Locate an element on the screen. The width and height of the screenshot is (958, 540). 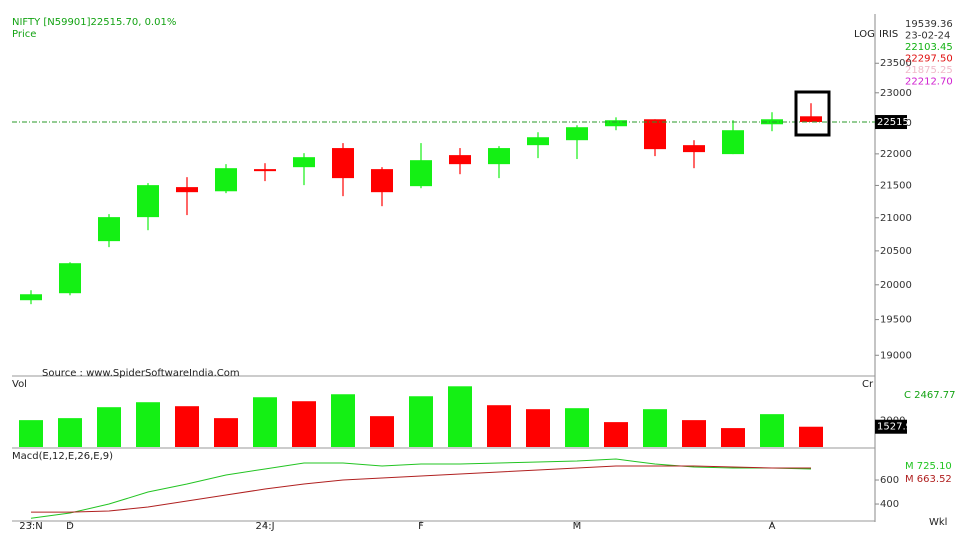
info-label: 22212.70 is located at coordinates (929, 82).